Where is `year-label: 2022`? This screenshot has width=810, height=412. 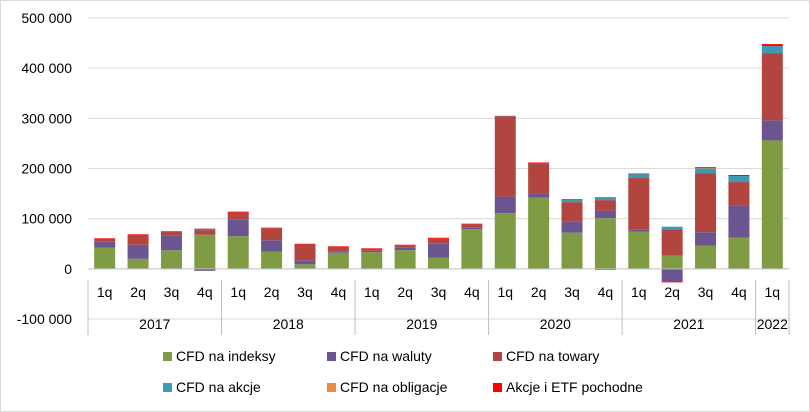 year-label: 2022 is located at coordinates (772, 324).